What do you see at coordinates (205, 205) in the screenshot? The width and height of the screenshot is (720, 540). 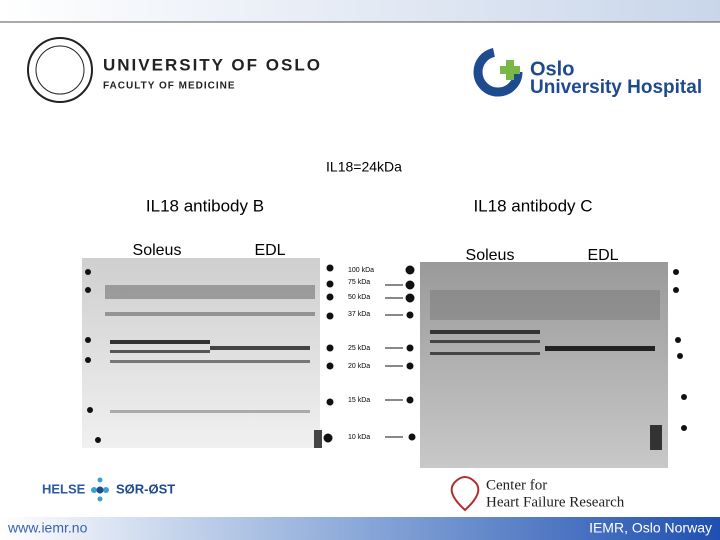 I see `panel-title: IL18 antibody B` at bounding box center [205, 205].